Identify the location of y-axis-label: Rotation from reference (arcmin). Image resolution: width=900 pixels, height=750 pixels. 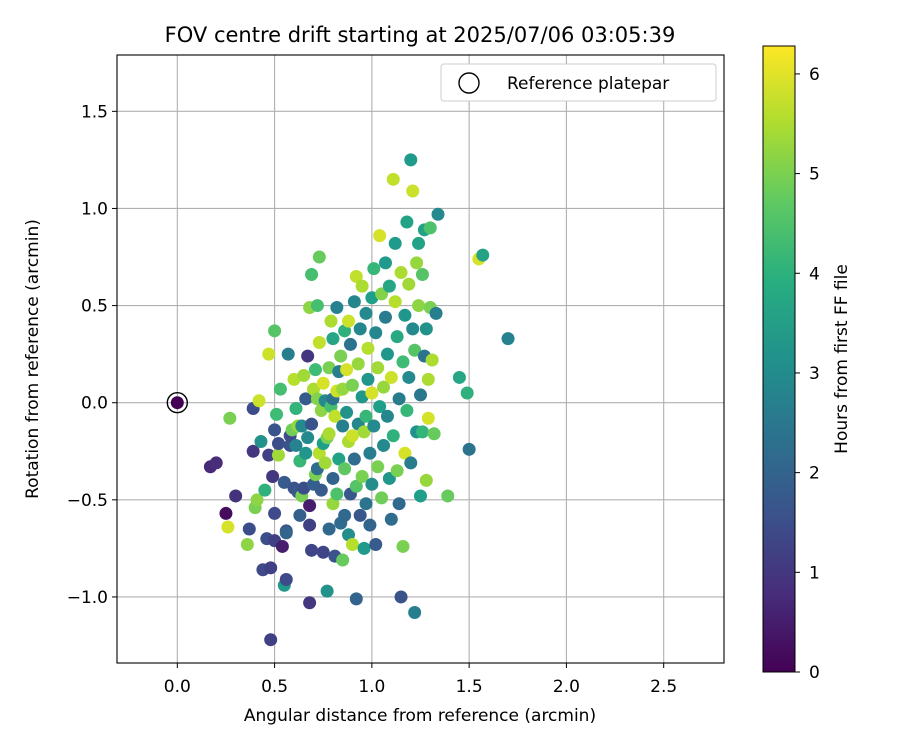
(33, 359).